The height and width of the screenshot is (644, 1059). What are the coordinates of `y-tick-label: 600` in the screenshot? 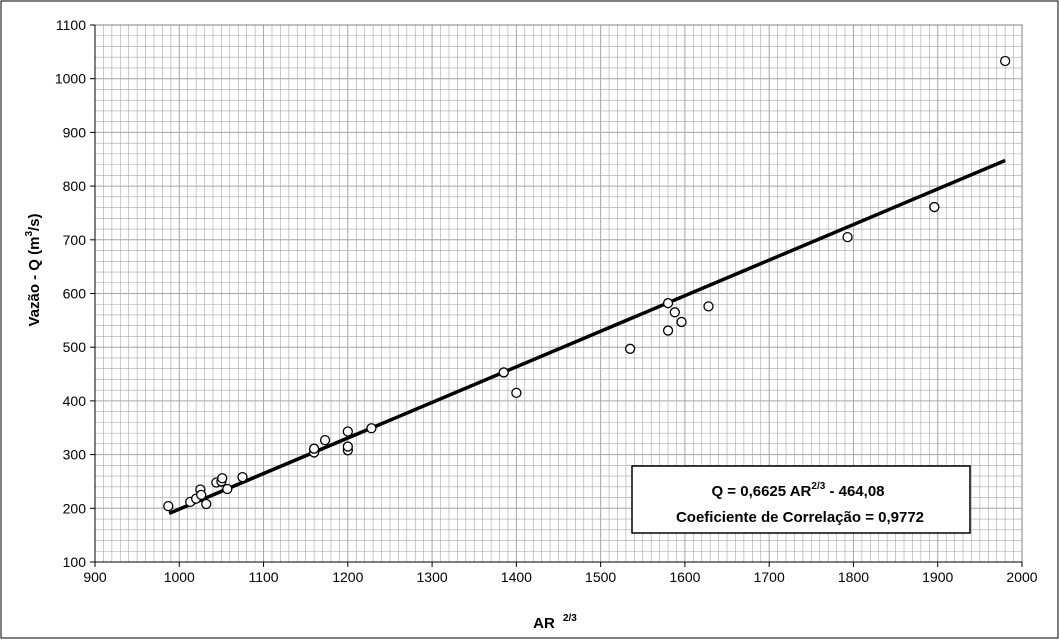 It's located at (75, 294).